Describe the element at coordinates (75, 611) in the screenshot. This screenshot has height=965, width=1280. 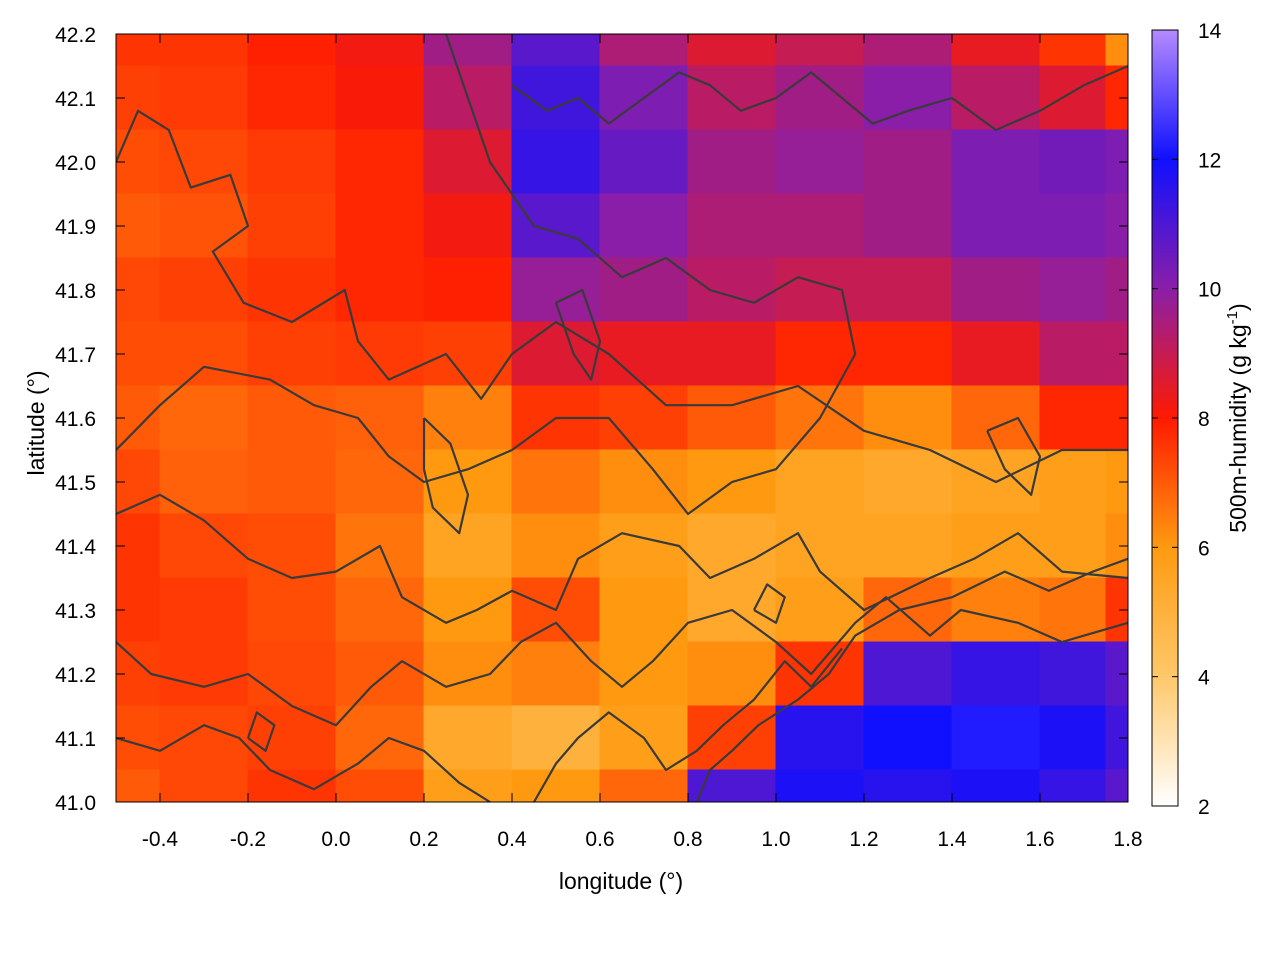
I see `y-tick-label: 41.3` at that location.